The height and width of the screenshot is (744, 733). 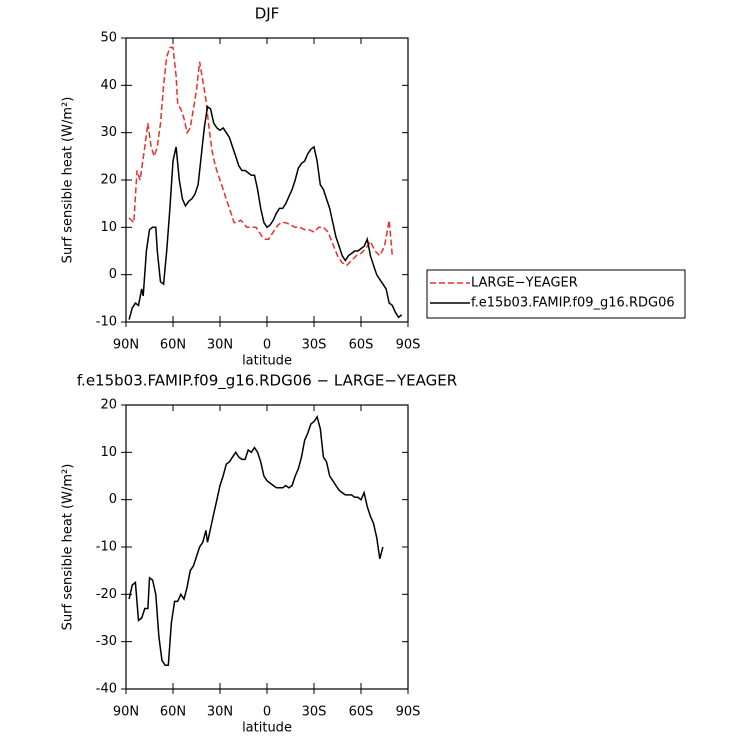 I want to click on y-tick-label: 50, so click(x=108, y=38).